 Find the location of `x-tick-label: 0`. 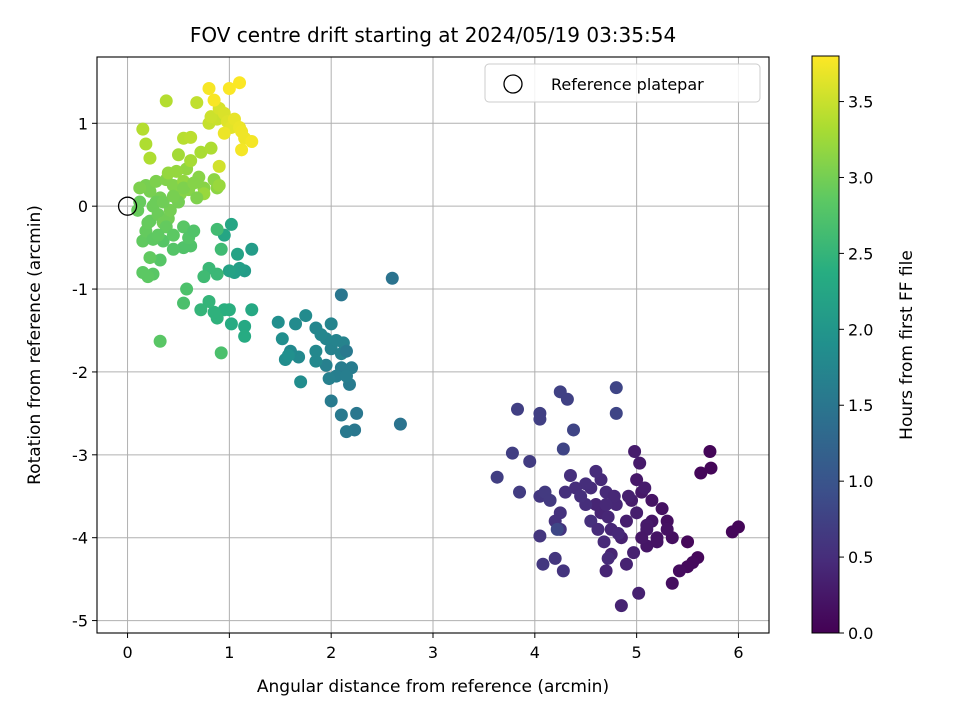

x-tick-label: 0 is located at coordinates (127, 652).